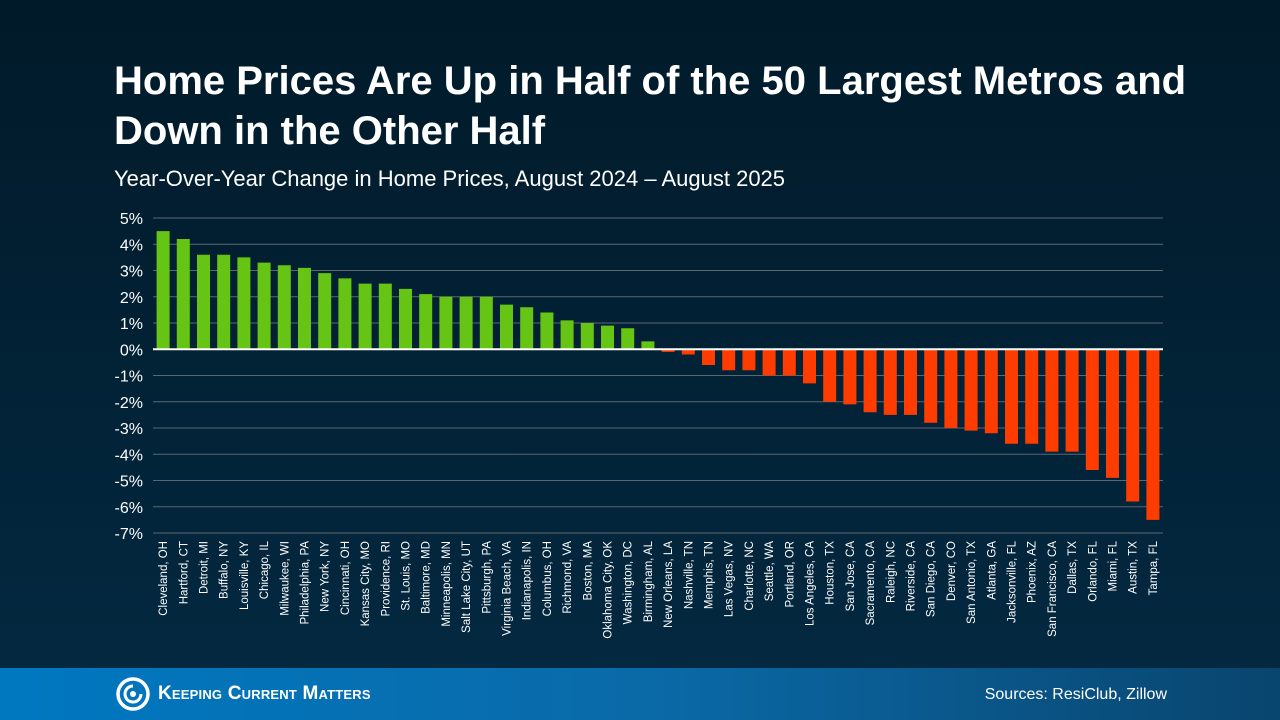 This screenshot has width=1280, height=720. I want to click on x-tick-label: Oklahoma City, OK, so click(609, 590).